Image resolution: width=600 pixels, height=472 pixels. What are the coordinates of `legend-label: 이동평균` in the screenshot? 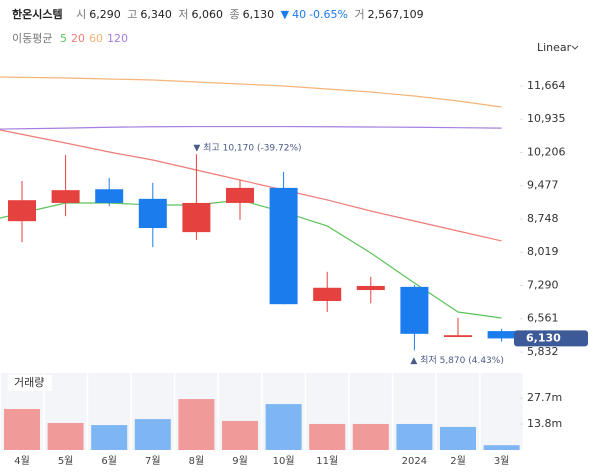 It's located at (32, 38).